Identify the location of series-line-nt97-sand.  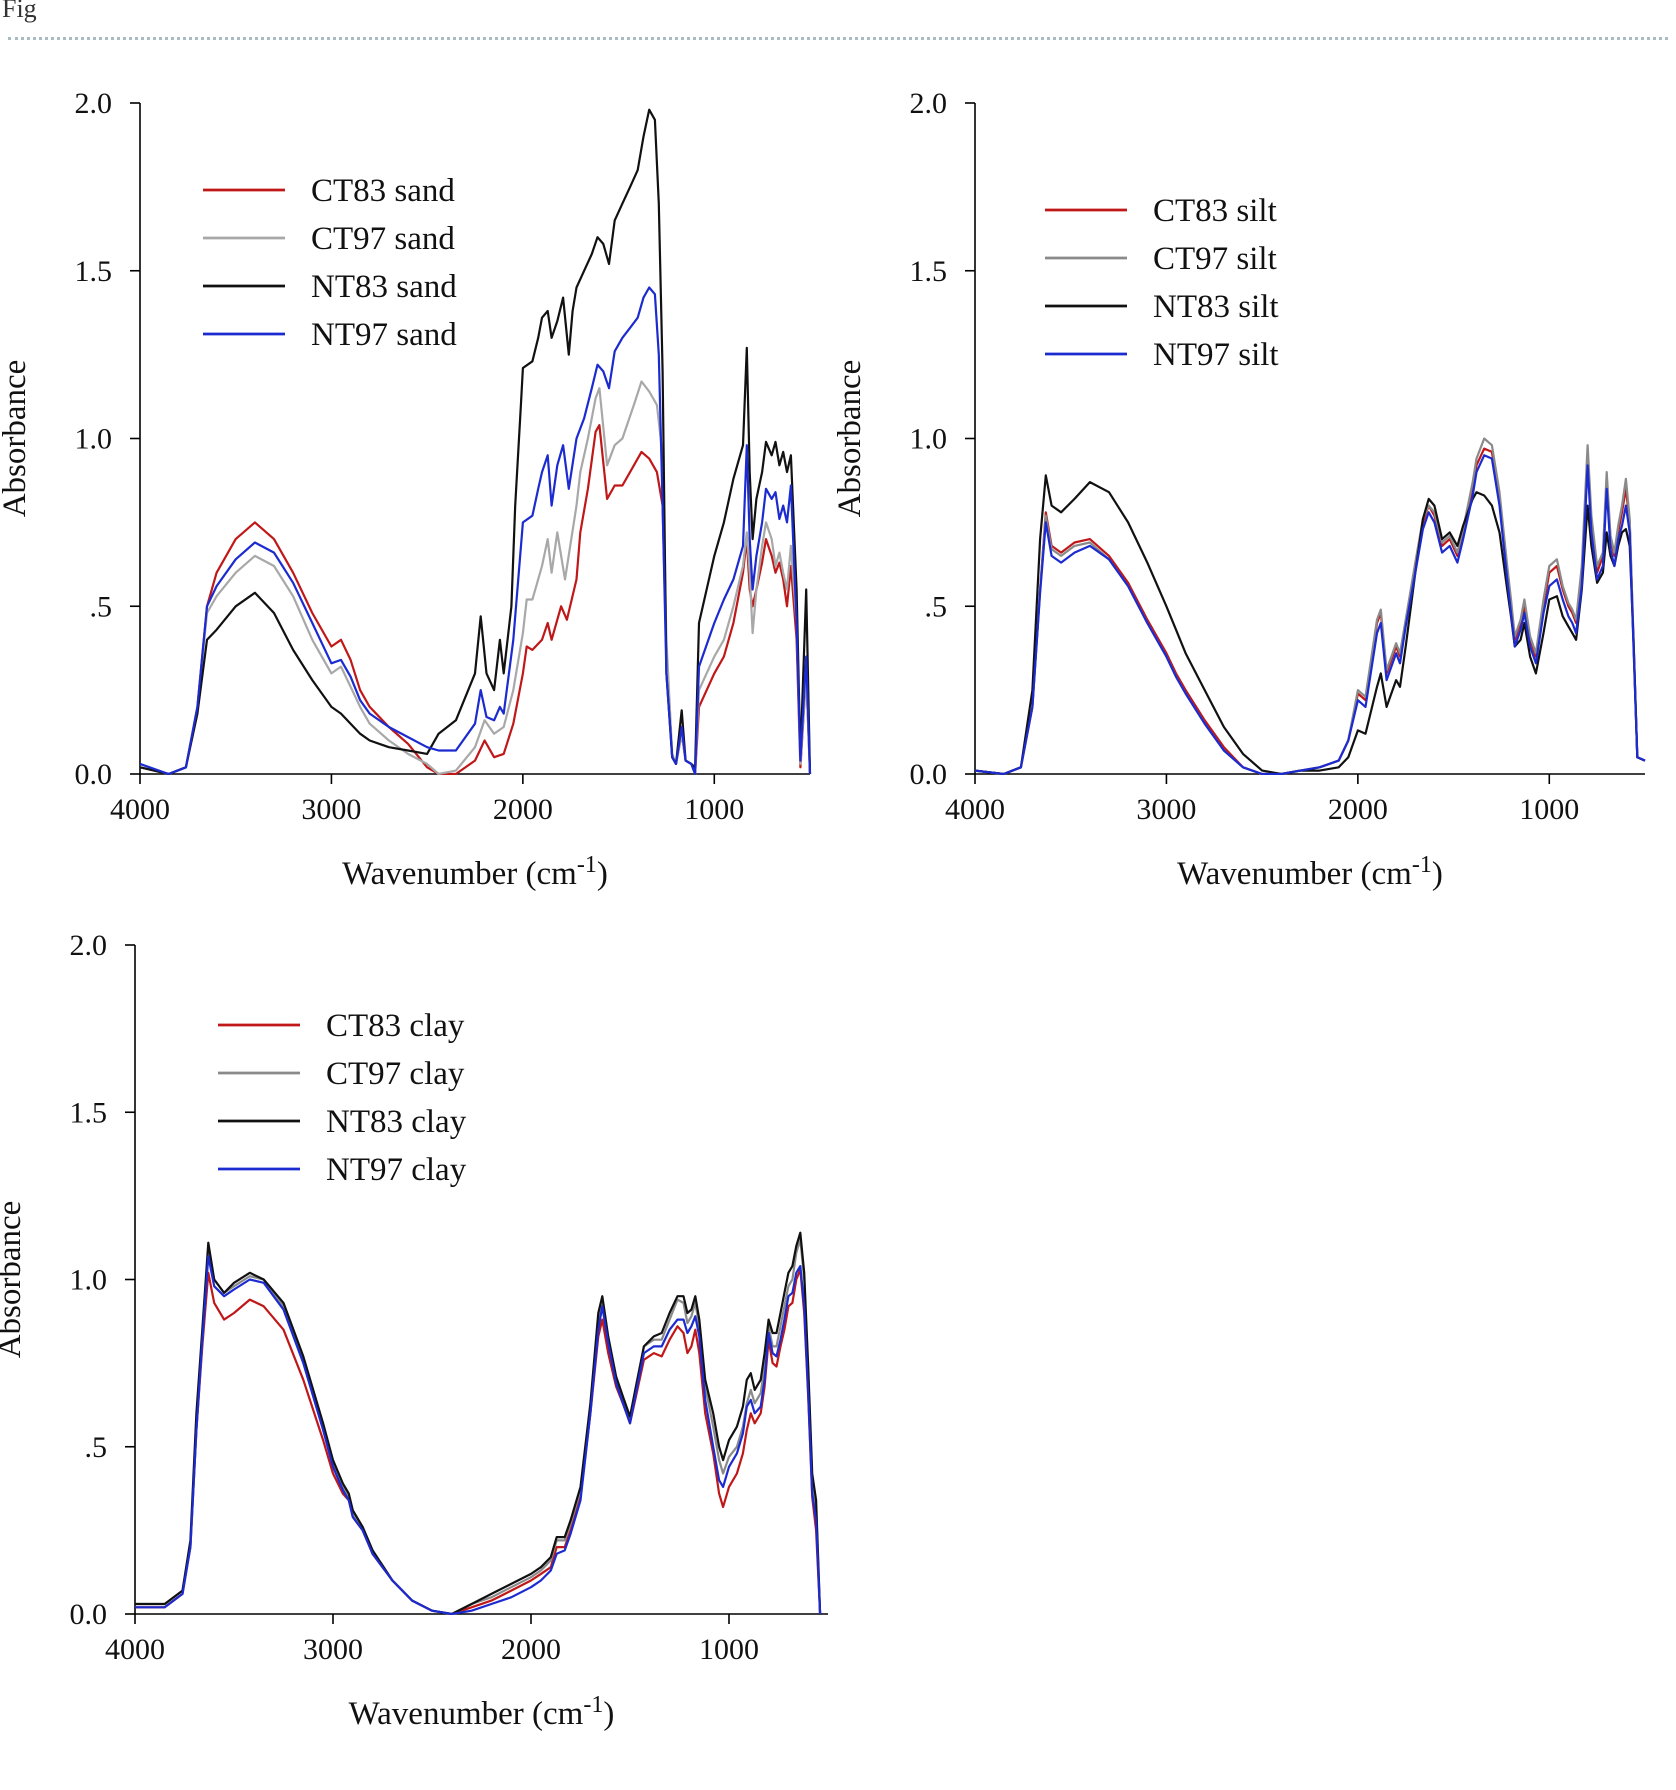
(476, 530).